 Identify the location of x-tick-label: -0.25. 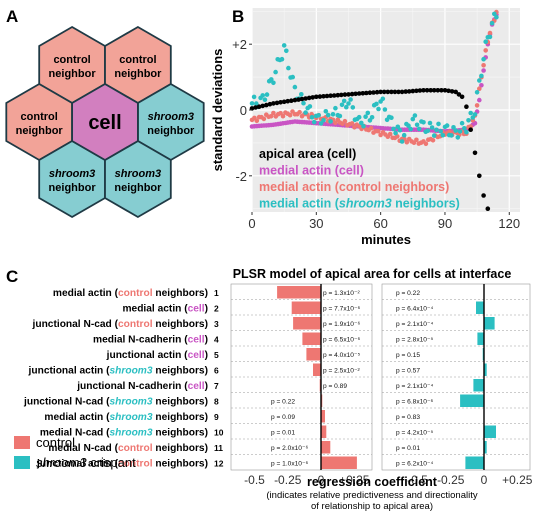
(288, 480).